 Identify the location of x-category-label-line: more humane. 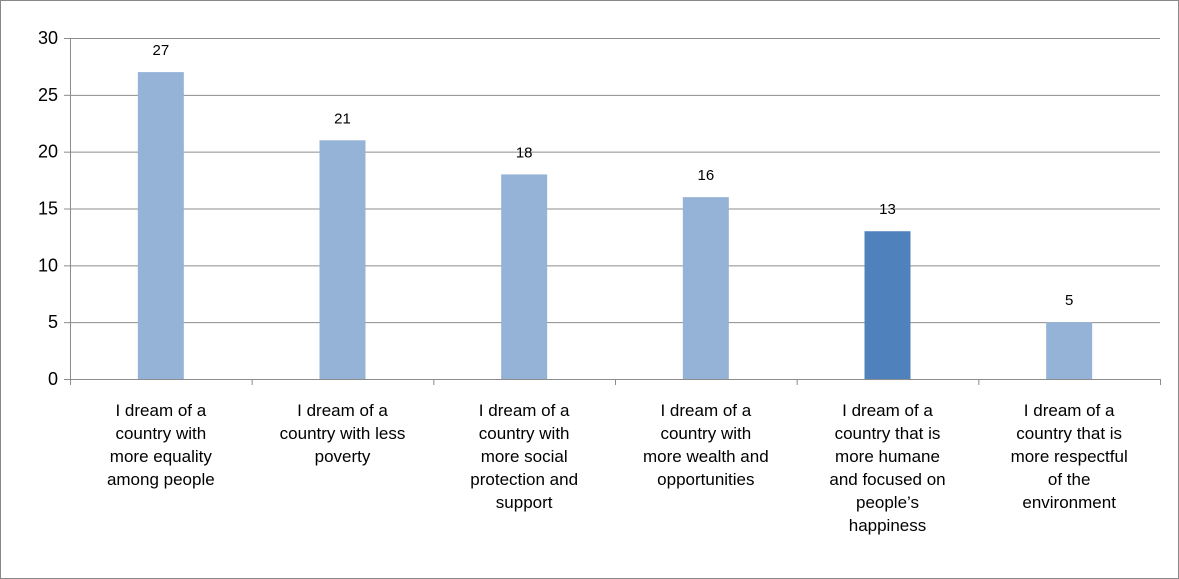
(887, 456).